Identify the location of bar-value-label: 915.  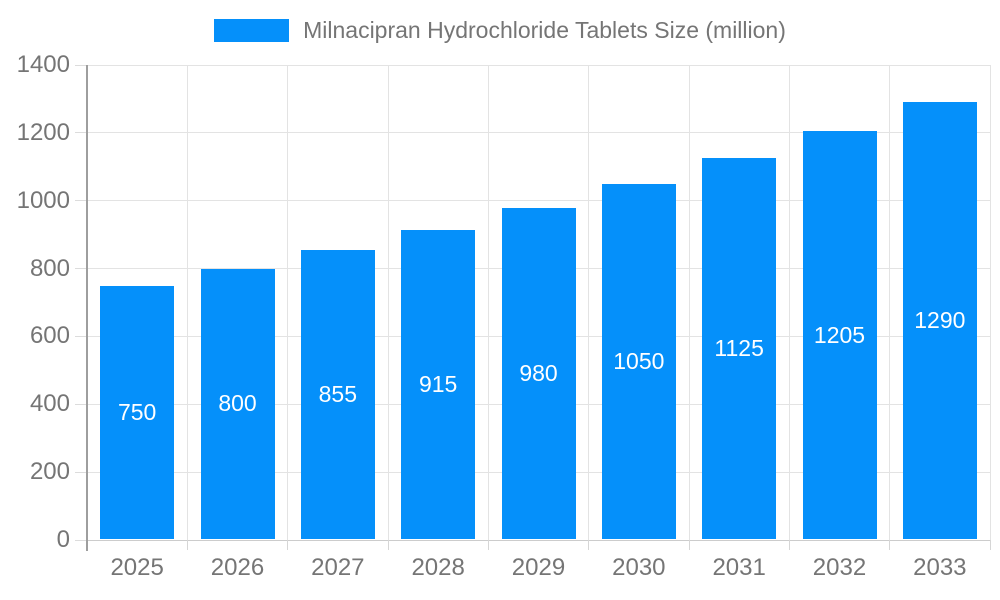
(438, 383).